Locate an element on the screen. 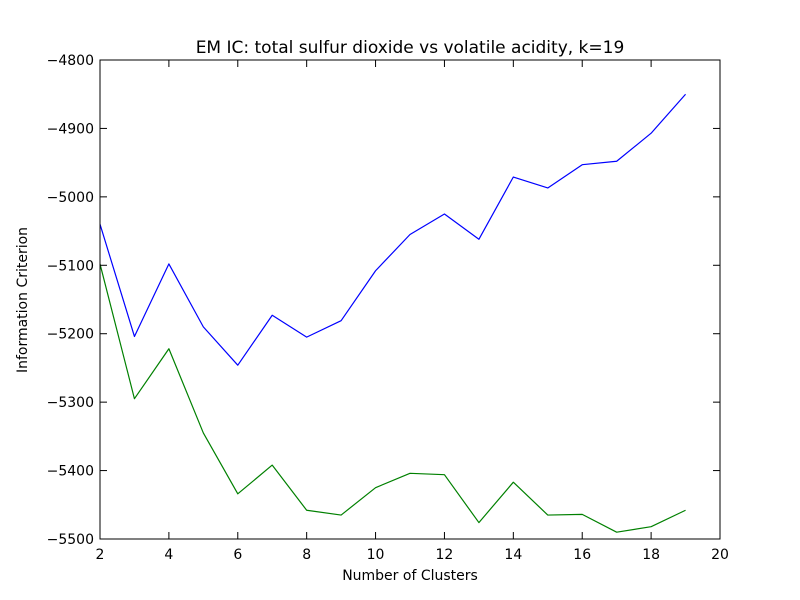  y-tick-label: −4900 is located at coordinates (70, 129).